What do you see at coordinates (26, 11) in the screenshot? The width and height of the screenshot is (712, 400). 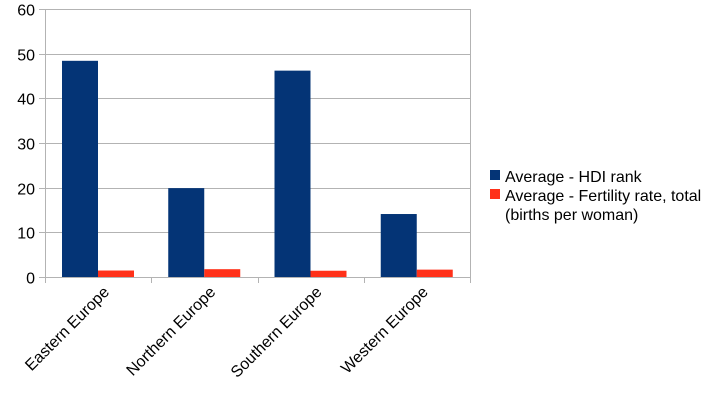 I see `y-tick-label: 60` at bounding box center [26, 11].